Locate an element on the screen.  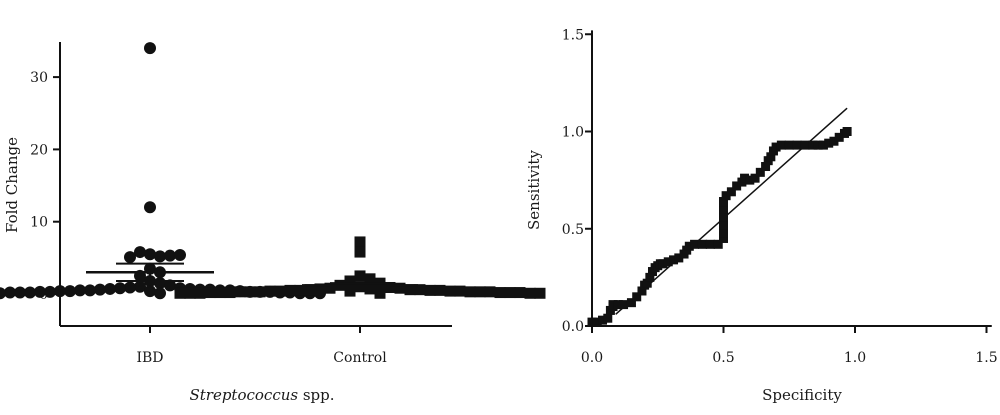
y-tick-label: 30 is located at coordinates (39, 78).